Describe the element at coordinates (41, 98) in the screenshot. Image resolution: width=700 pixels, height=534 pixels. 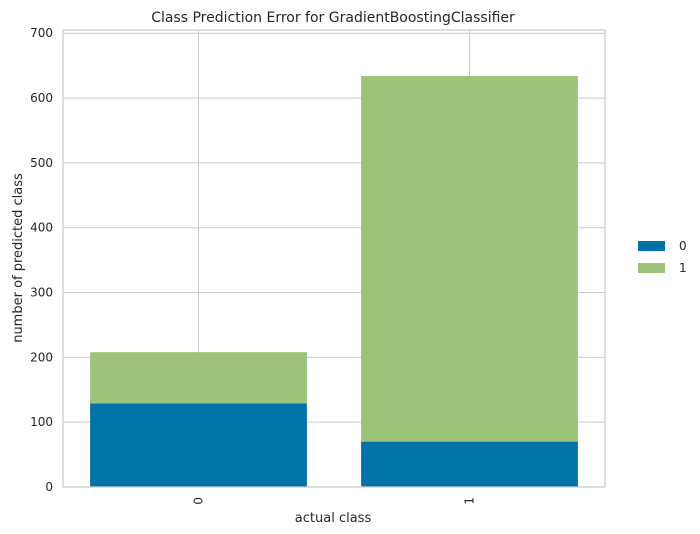
I see `y-tick-label: 600` at that location.